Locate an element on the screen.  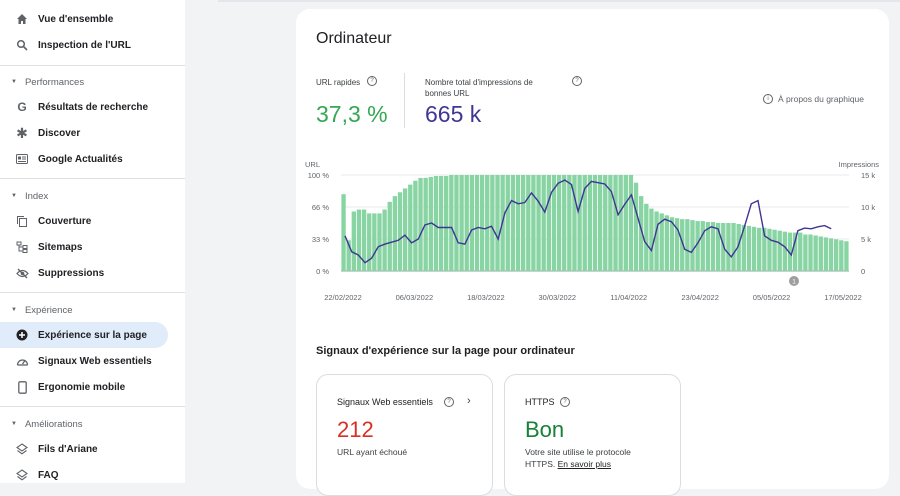
y-left-tick-label: 33 % is located at coordinates (320, 239).